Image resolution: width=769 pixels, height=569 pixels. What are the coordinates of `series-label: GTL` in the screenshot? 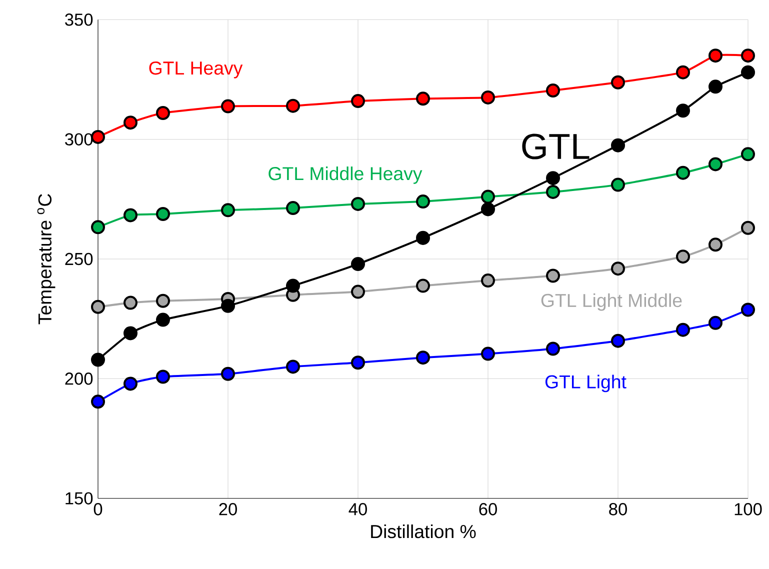 It's located at (556, 147).